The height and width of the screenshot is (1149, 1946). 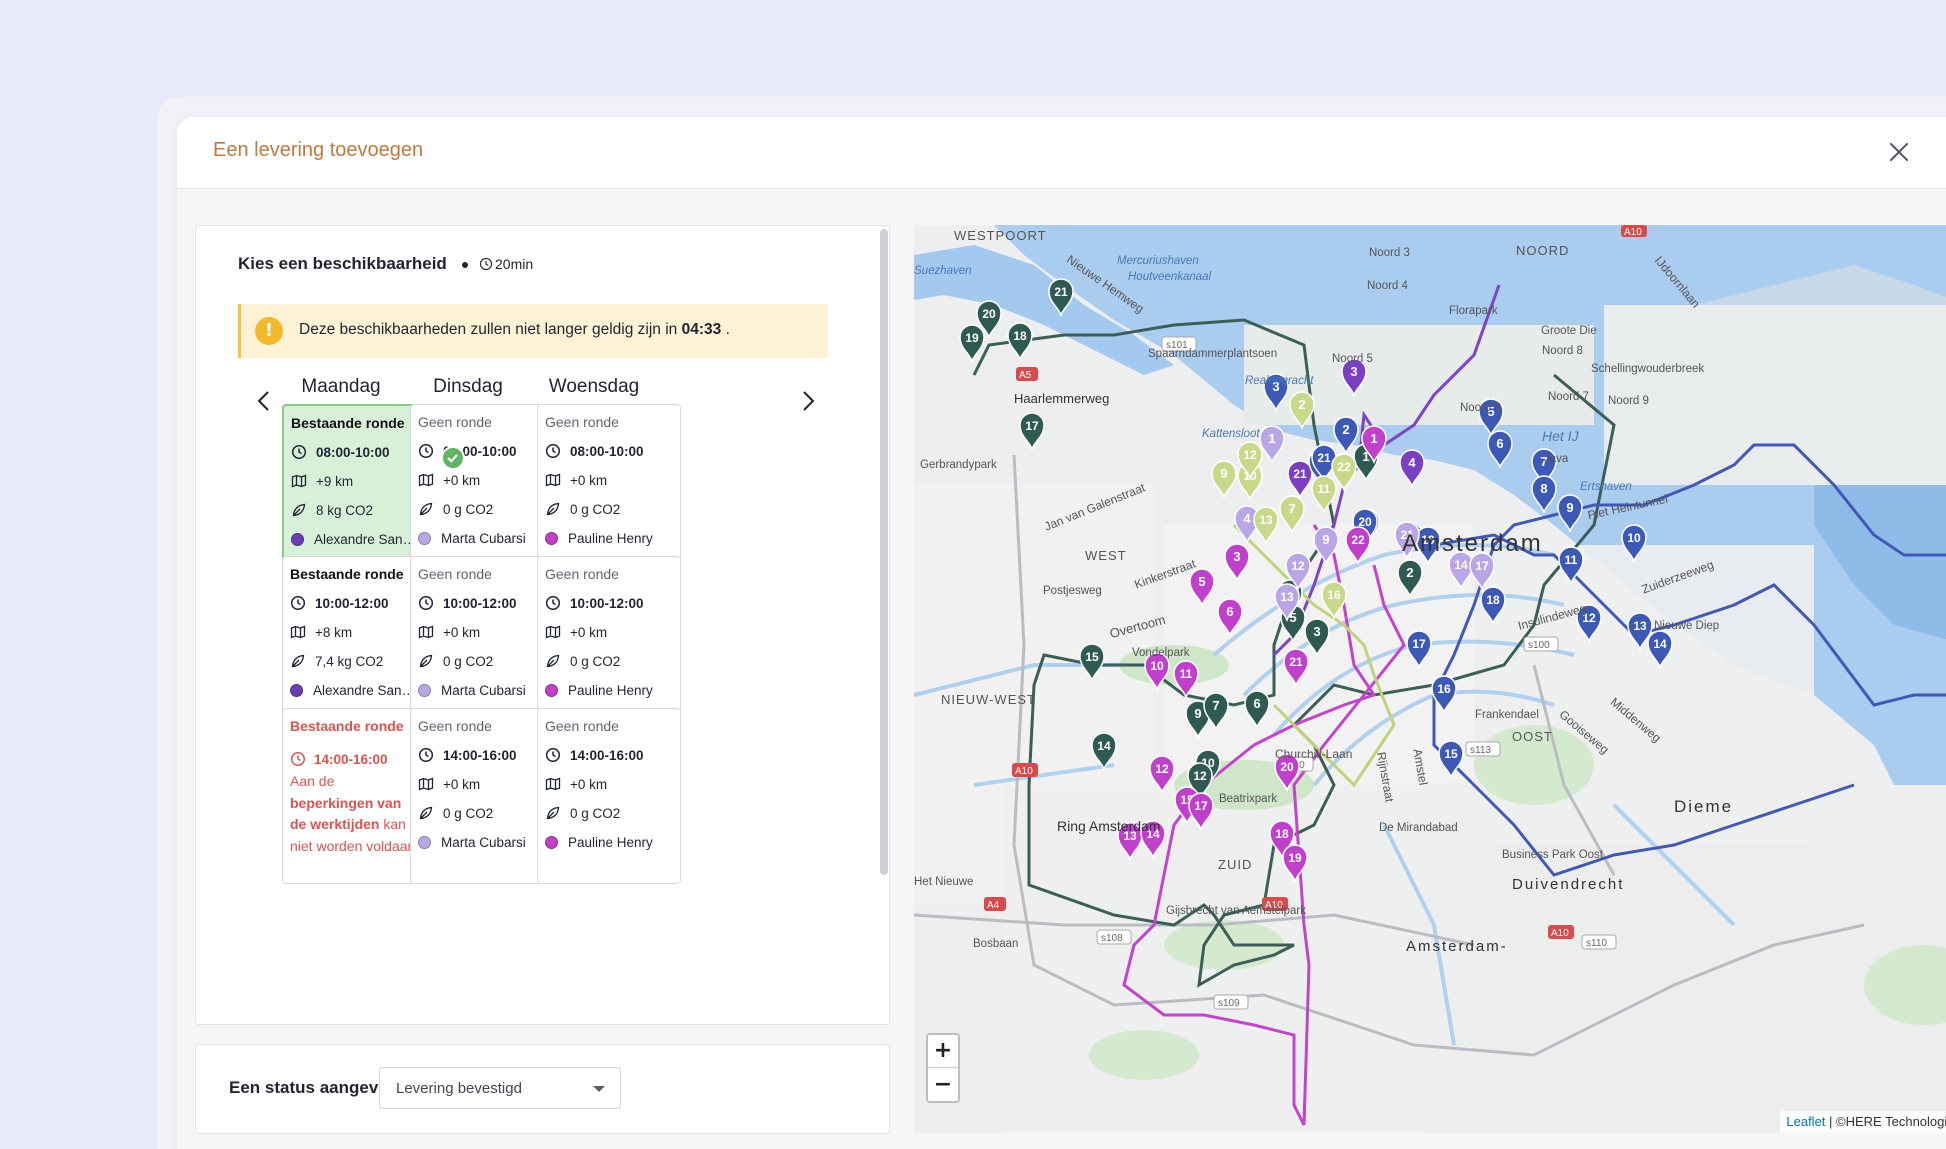 What do you see at coordinates (1412, 469) in the screenshot?
I see `map-marker: 4` at bounding box center [1412, 469].